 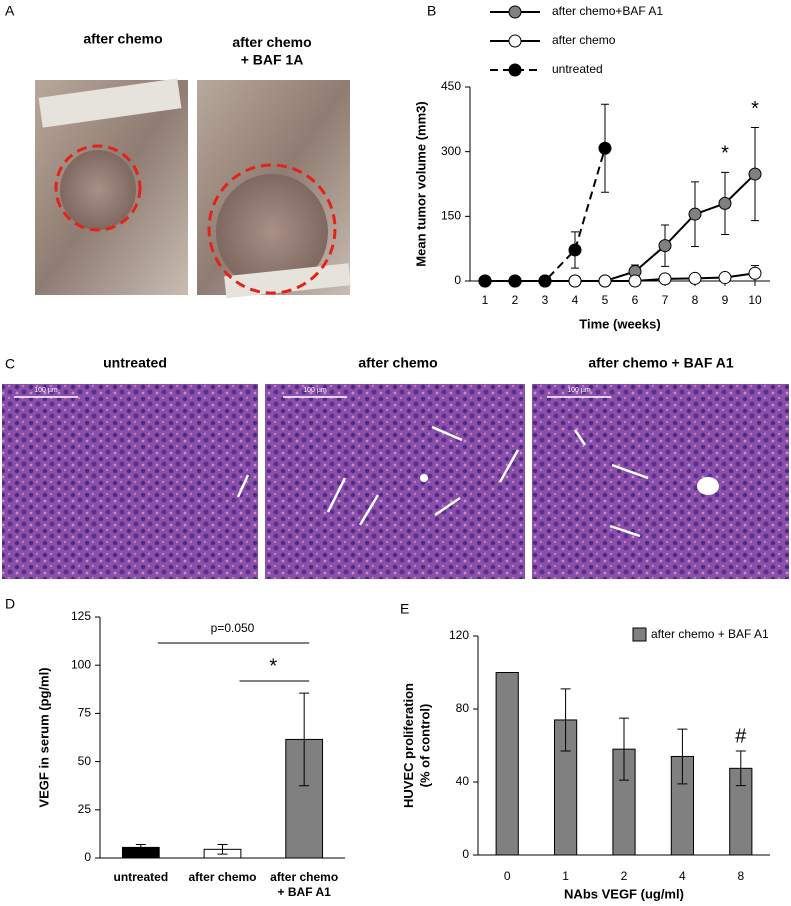 What do you see at coordinates (755, 300) in the screenshot?
I see `x-tick-label: 10` at bounding box center [755, 300].